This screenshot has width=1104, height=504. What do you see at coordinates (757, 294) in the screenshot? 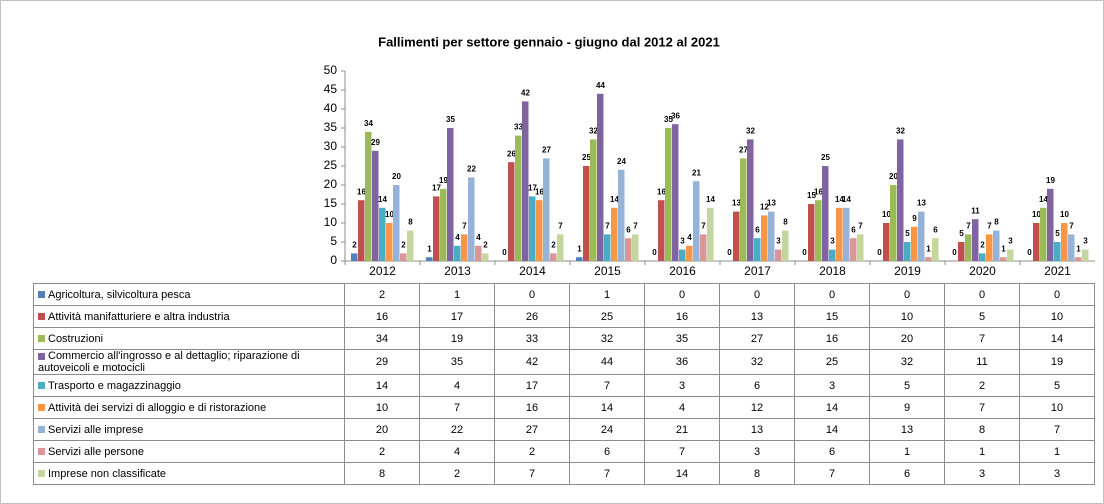
I see `table-cell: 0` at bounding box center [757, 294].